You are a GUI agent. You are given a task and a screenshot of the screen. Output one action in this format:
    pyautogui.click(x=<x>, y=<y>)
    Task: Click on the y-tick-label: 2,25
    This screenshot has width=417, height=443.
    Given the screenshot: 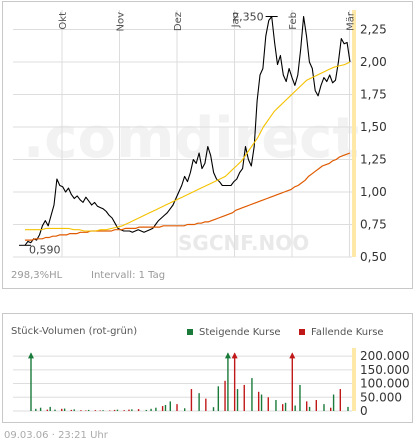 What is the action you would take?
    pyautogui.click(x=373, y=30)
    